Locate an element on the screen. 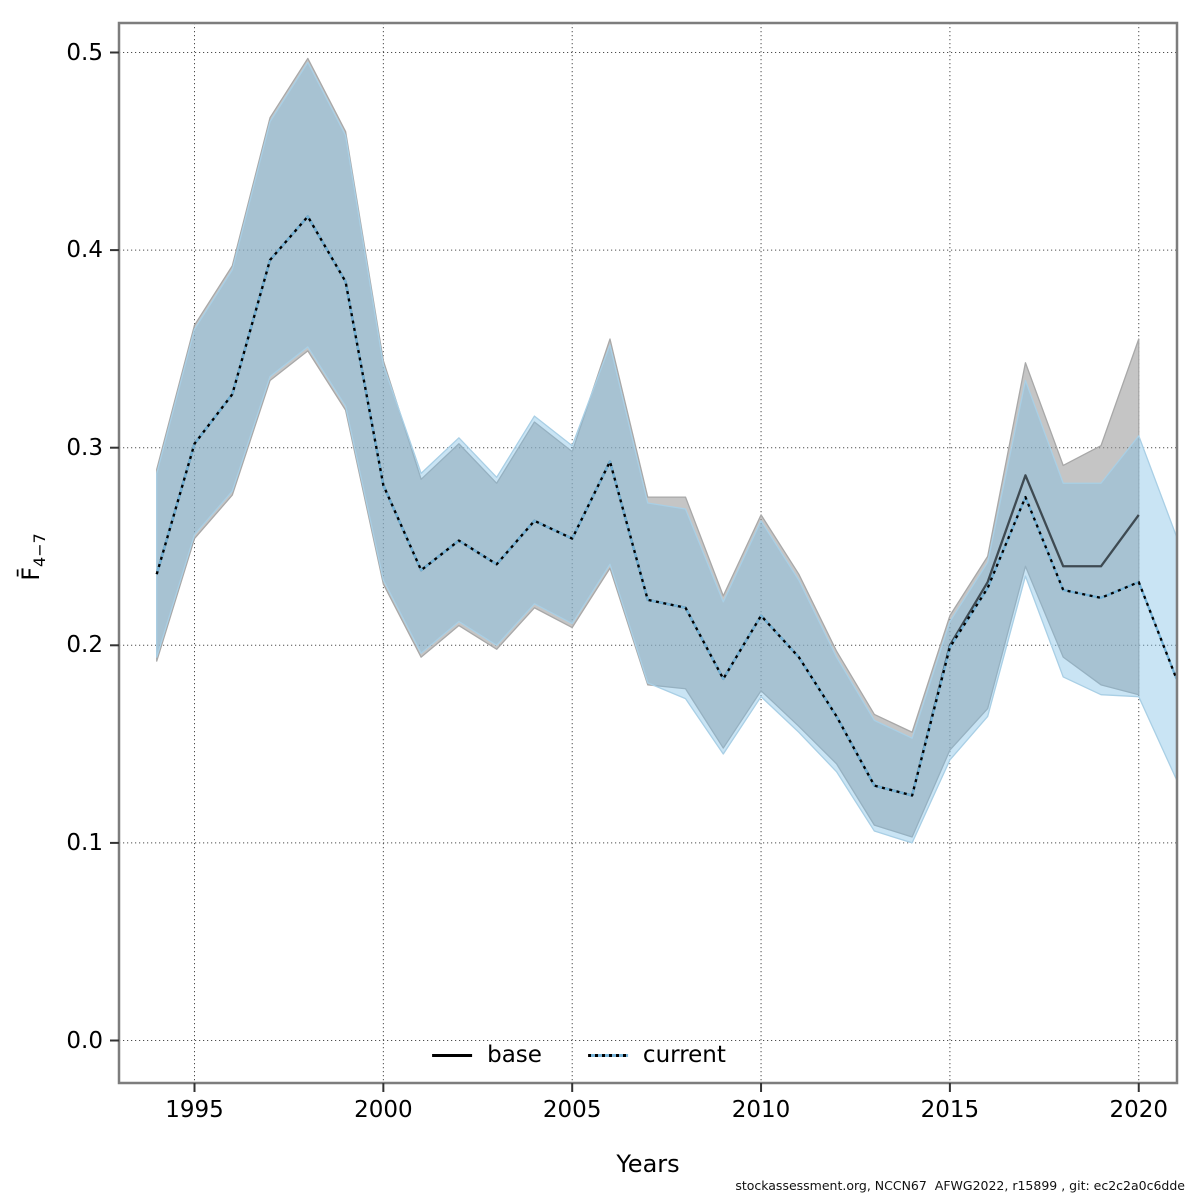 This screenshot has height=1200, width=1200. y-axis-title-subscript: 4−7 is located at coordinates (39, 550).